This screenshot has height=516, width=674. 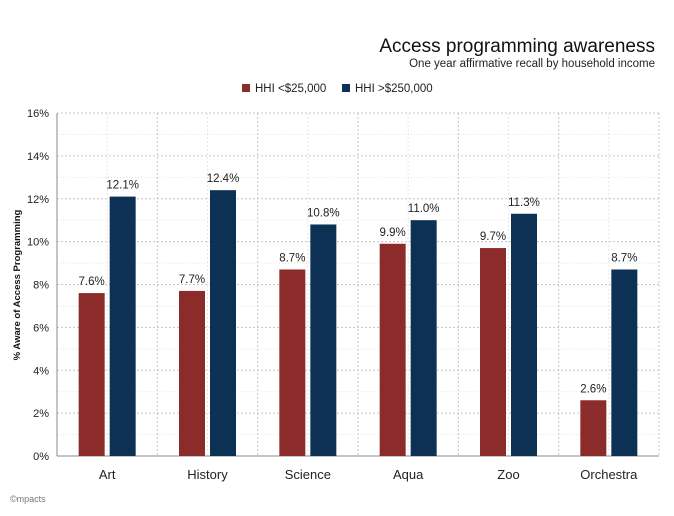 I want to click on x-tick-label: History, so click(x=207, y=474).